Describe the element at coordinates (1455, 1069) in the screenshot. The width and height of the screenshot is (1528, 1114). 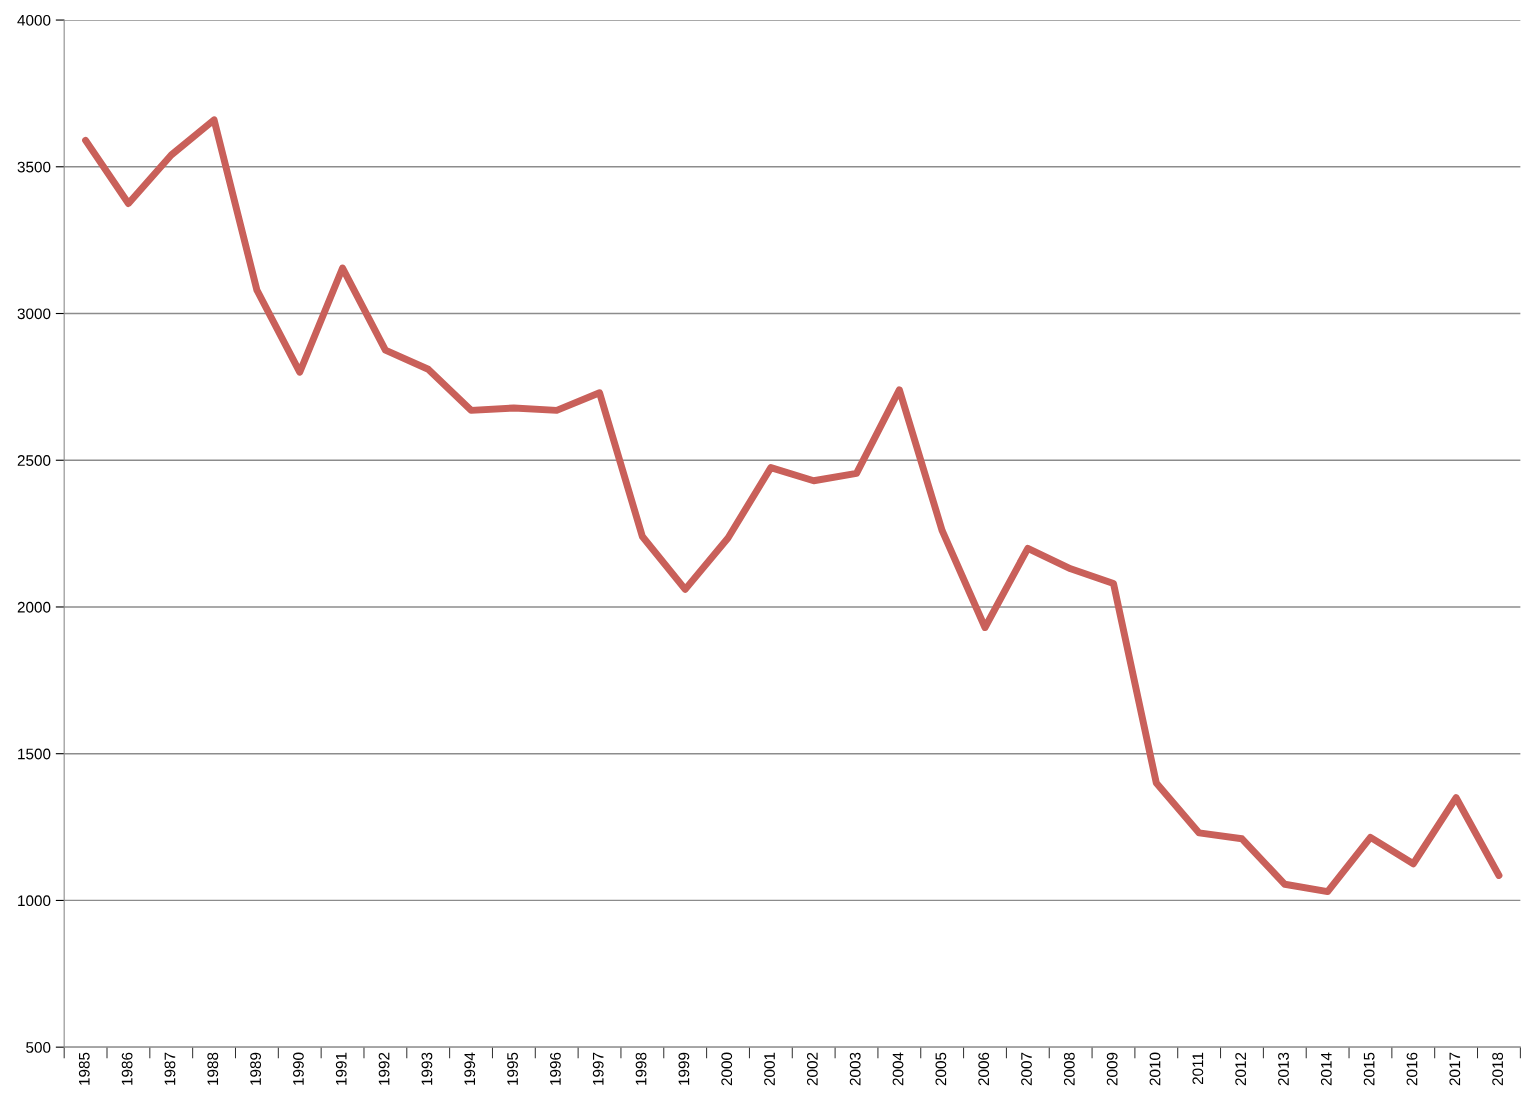
I see `x-tick-label: 2017` at that location.